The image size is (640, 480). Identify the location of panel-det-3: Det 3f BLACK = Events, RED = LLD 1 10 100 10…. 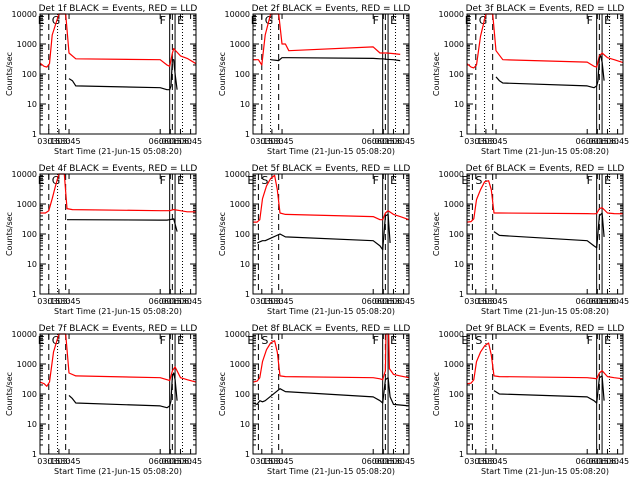
(530, 80).